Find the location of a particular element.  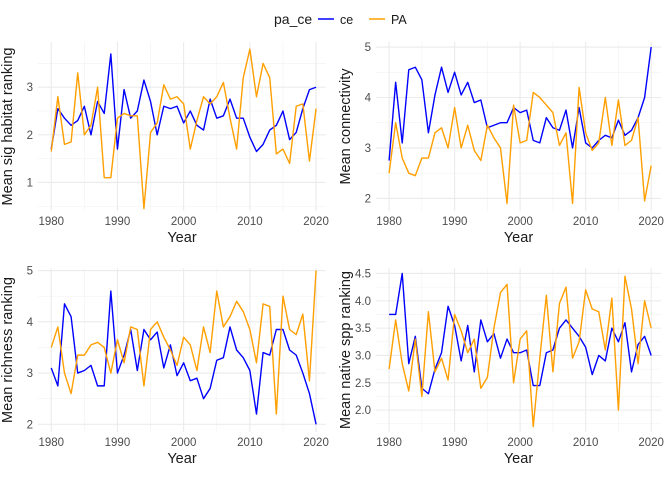

x-tick-label-1-2: 2000 is located at coordinates (184, 222).